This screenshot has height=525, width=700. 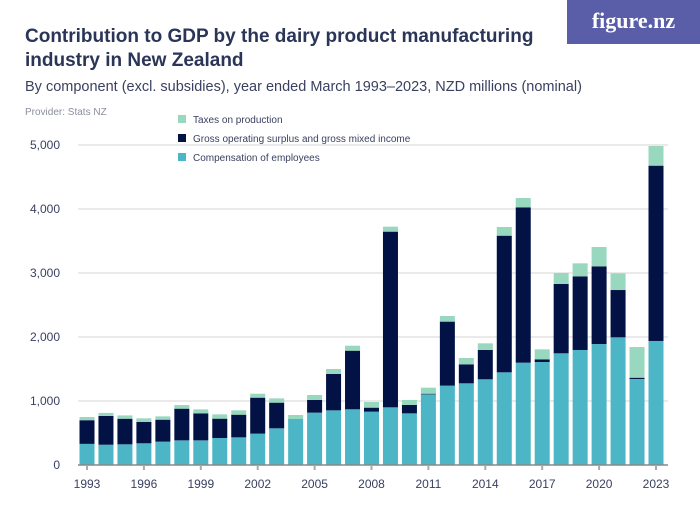 What do you see at coordinates (485, 422) in the screenshot?
I see `bar-segment-2014-compensation` at bounding box center [485, 422].